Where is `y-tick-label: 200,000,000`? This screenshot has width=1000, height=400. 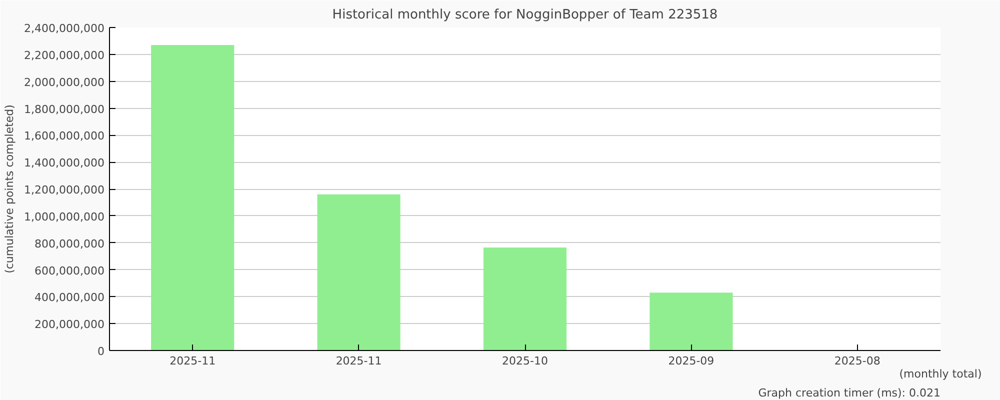 y-tick-label: 200,000,000 is located at coordinates (69, 325).